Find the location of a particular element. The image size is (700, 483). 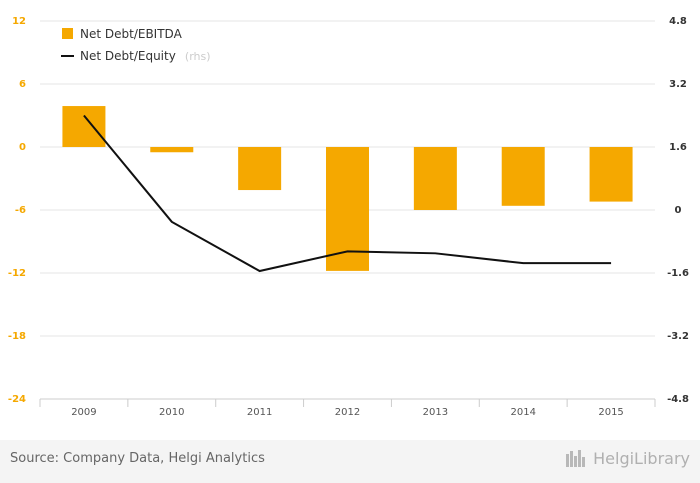

brand-logo: HelgiLibrary is located at coordinates (627, 458).